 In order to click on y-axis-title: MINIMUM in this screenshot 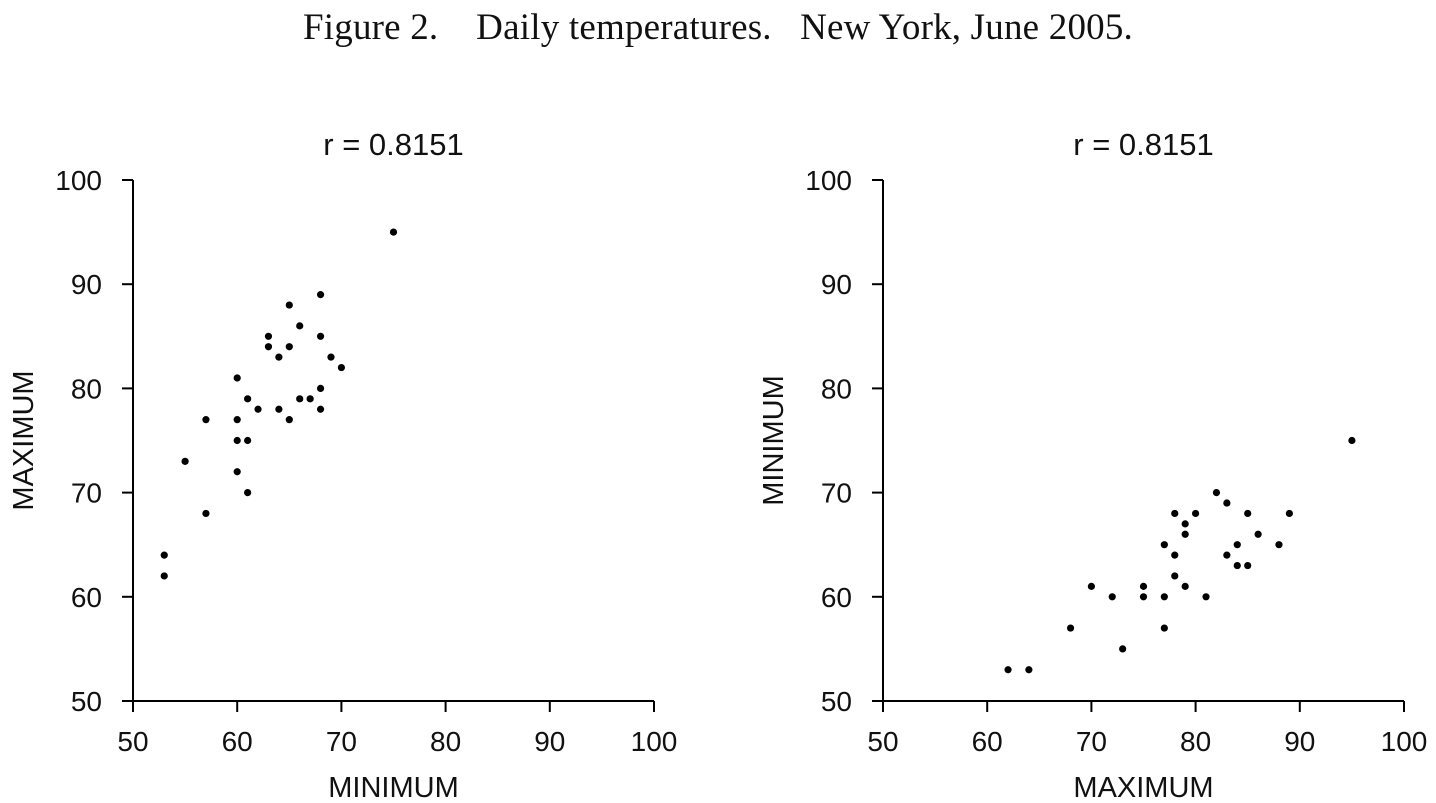, I will do `click(774, 440)`.